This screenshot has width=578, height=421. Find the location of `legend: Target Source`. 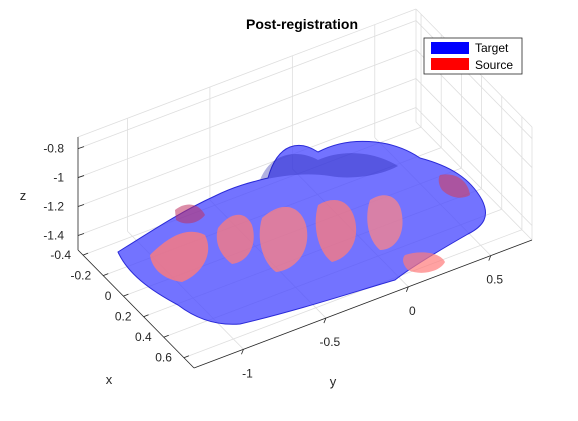

legend: Target Source is located at coordinates (473, 56).